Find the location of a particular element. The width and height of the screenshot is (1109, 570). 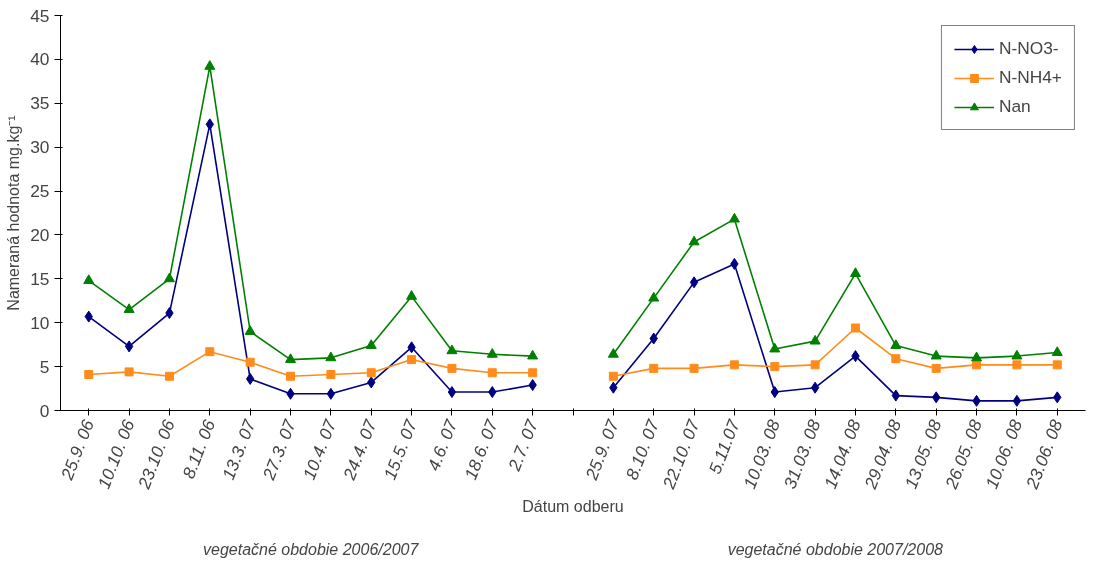

y-tick-label: 35 is located at coordinates (40, 103).